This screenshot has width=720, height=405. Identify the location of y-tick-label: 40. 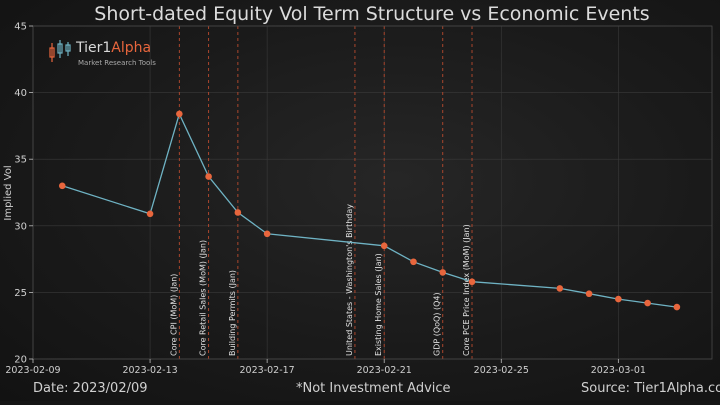
(20, 93).